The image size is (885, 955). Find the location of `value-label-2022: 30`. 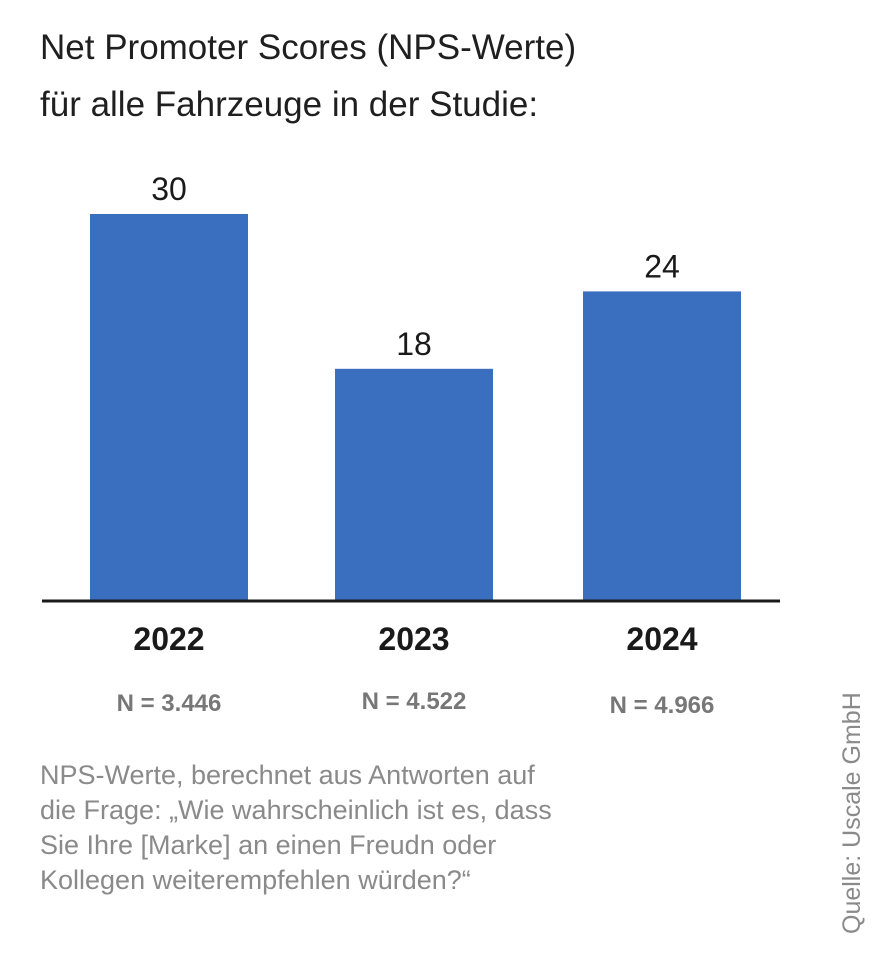

value-label-2022: 30 is located at coordinates (169, 189).